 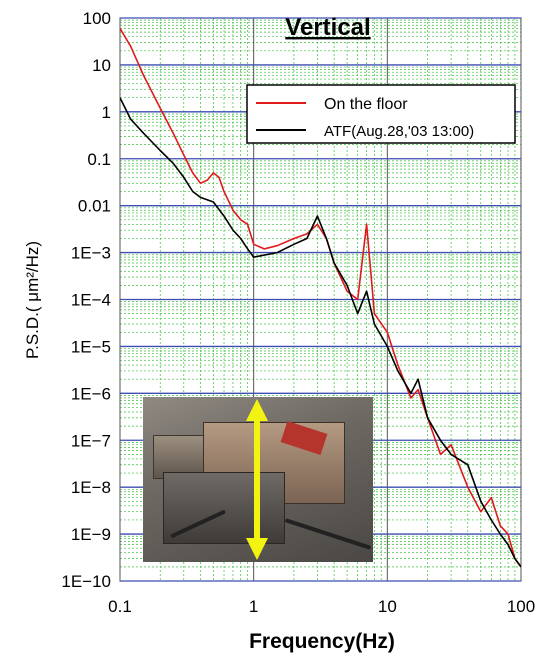 I want to click on x-tick-label: 0.1, so click(x=120, y=606).